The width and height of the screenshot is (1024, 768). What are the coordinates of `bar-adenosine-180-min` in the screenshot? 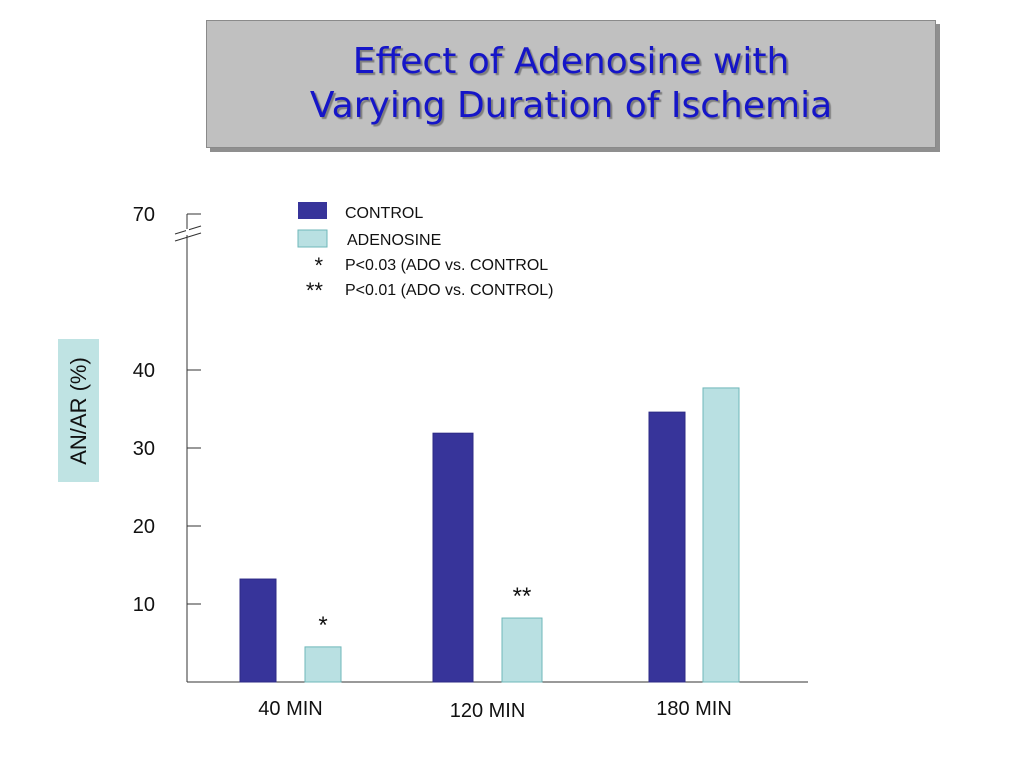 It's located at (721, 535).